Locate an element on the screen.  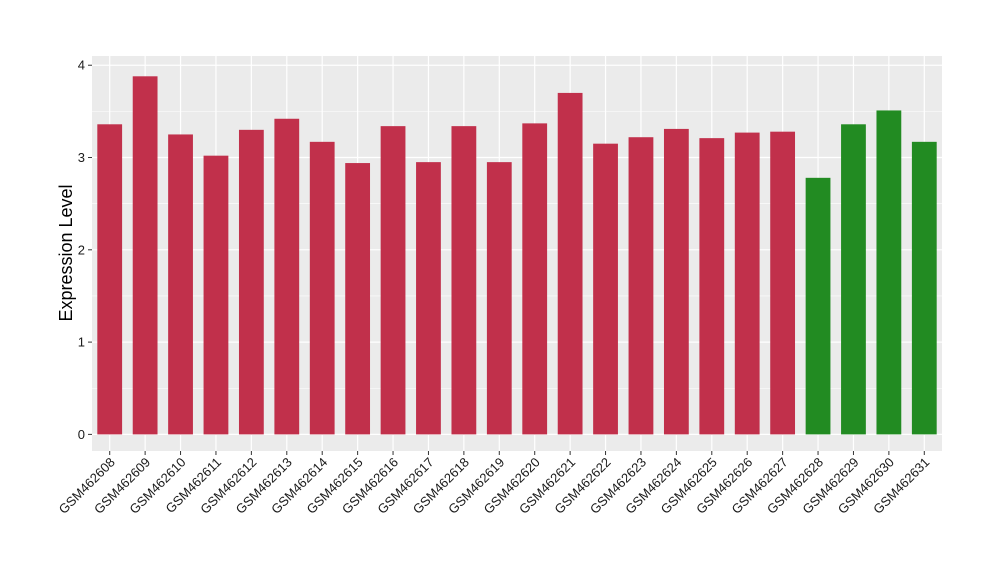
y-axis: 0 1 2 3 4 is located at coordinates (85, 250).